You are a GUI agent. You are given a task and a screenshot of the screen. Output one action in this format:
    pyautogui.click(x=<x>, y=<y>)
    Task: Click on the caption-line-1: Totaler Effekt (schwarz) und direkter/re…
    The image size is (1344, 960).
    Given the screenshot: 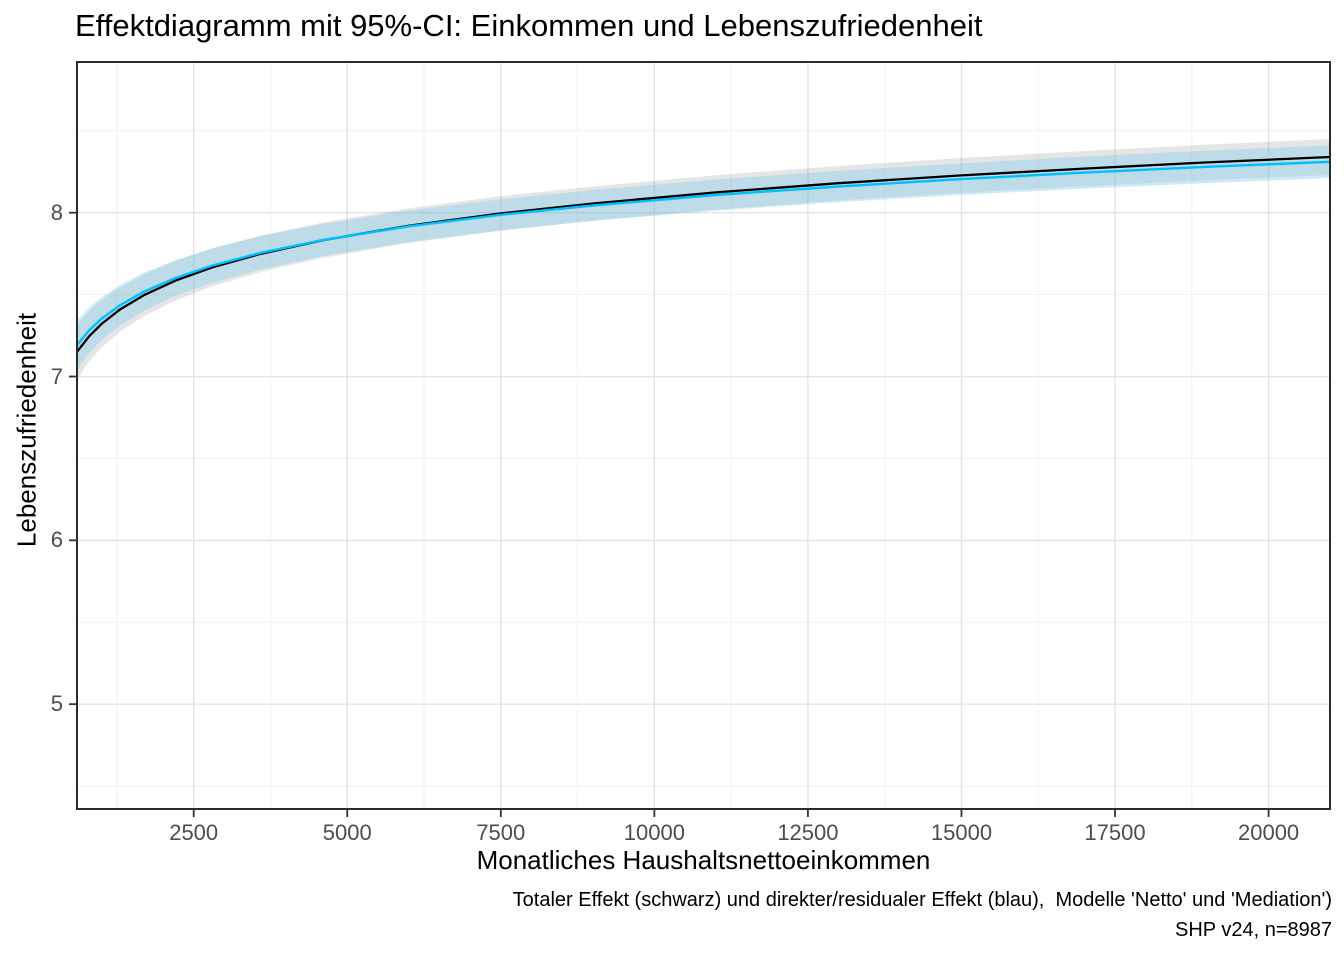 What is the action you would take?
    pyautogui.click(x=922, y=900)
    